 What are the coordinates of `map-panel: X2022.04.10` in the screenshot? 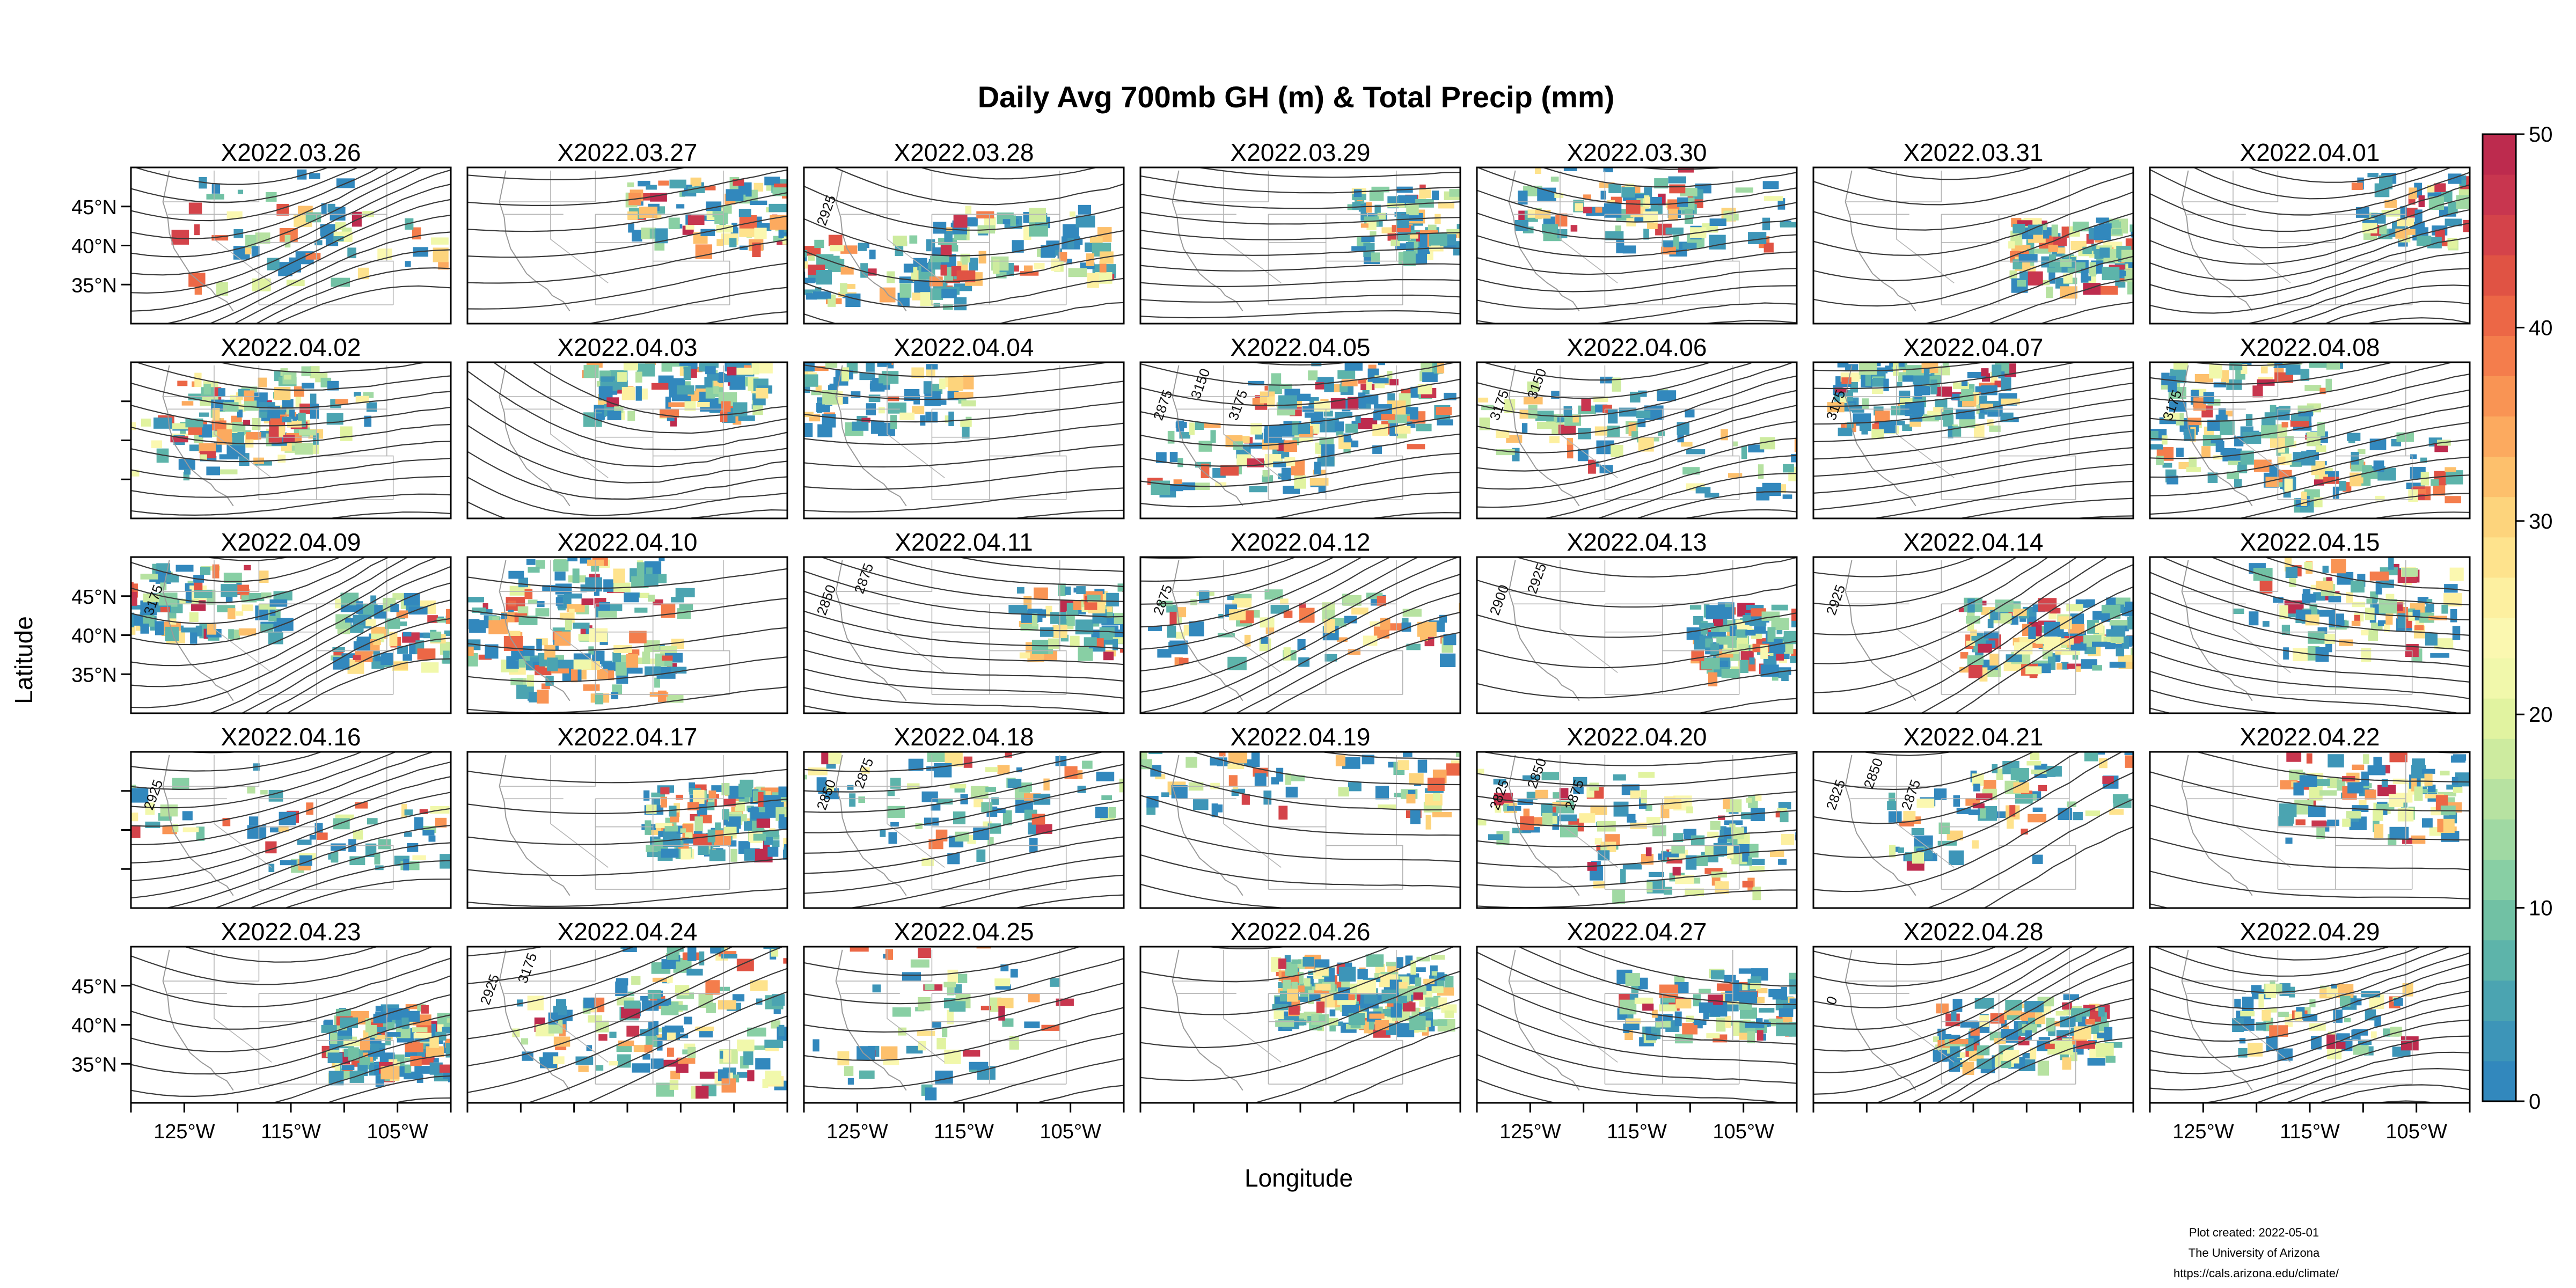 It's located at (627, 621).